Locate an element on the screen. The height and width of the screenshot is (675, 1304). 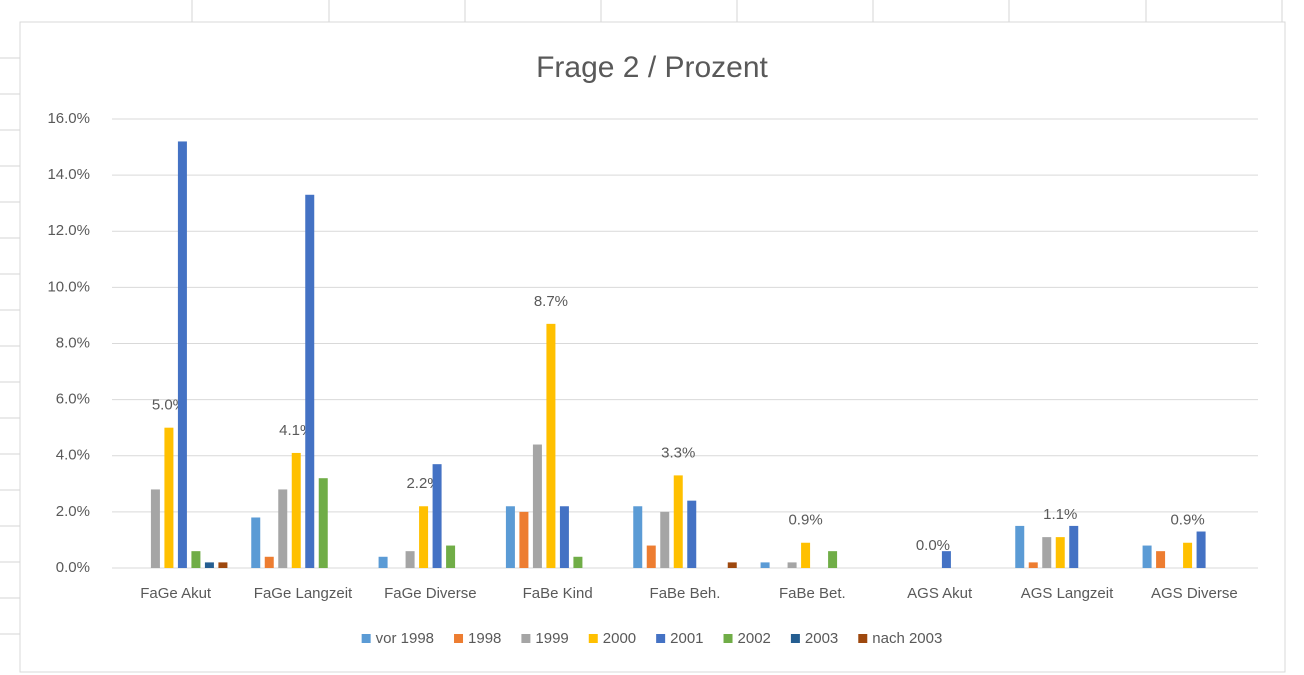
legend-label: 2001 is located at coordinates (686, 638).